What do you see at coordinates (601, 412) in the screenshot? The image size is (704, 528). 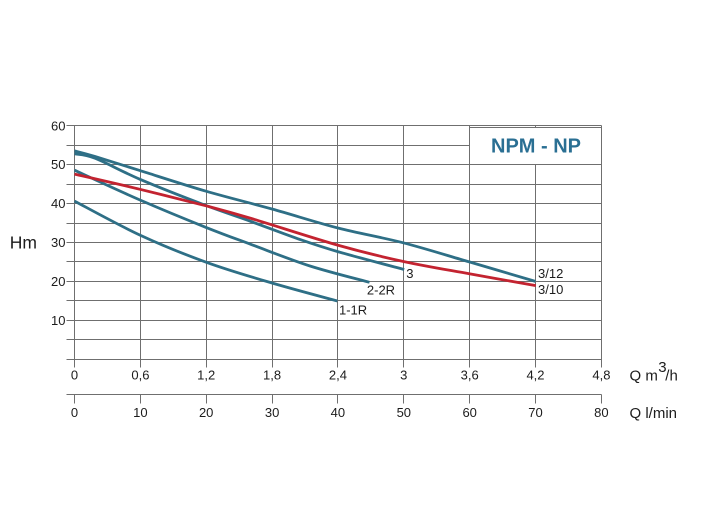 I see `svg-text: 80` at bounding box center [601, 412].